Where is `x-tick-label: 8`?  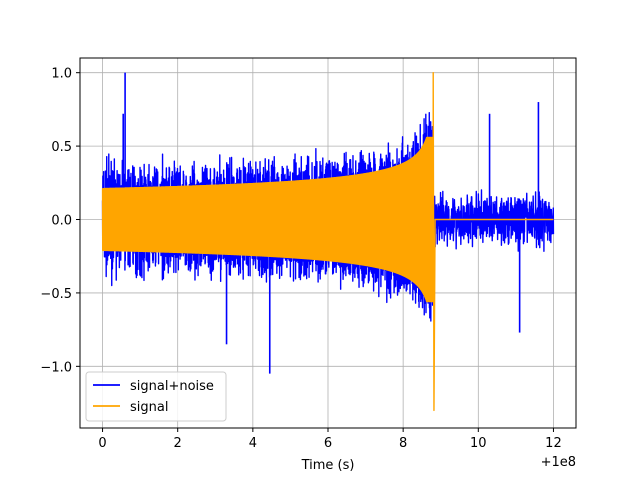
x-tick-label: 8 is located at coordinates (403, 443).